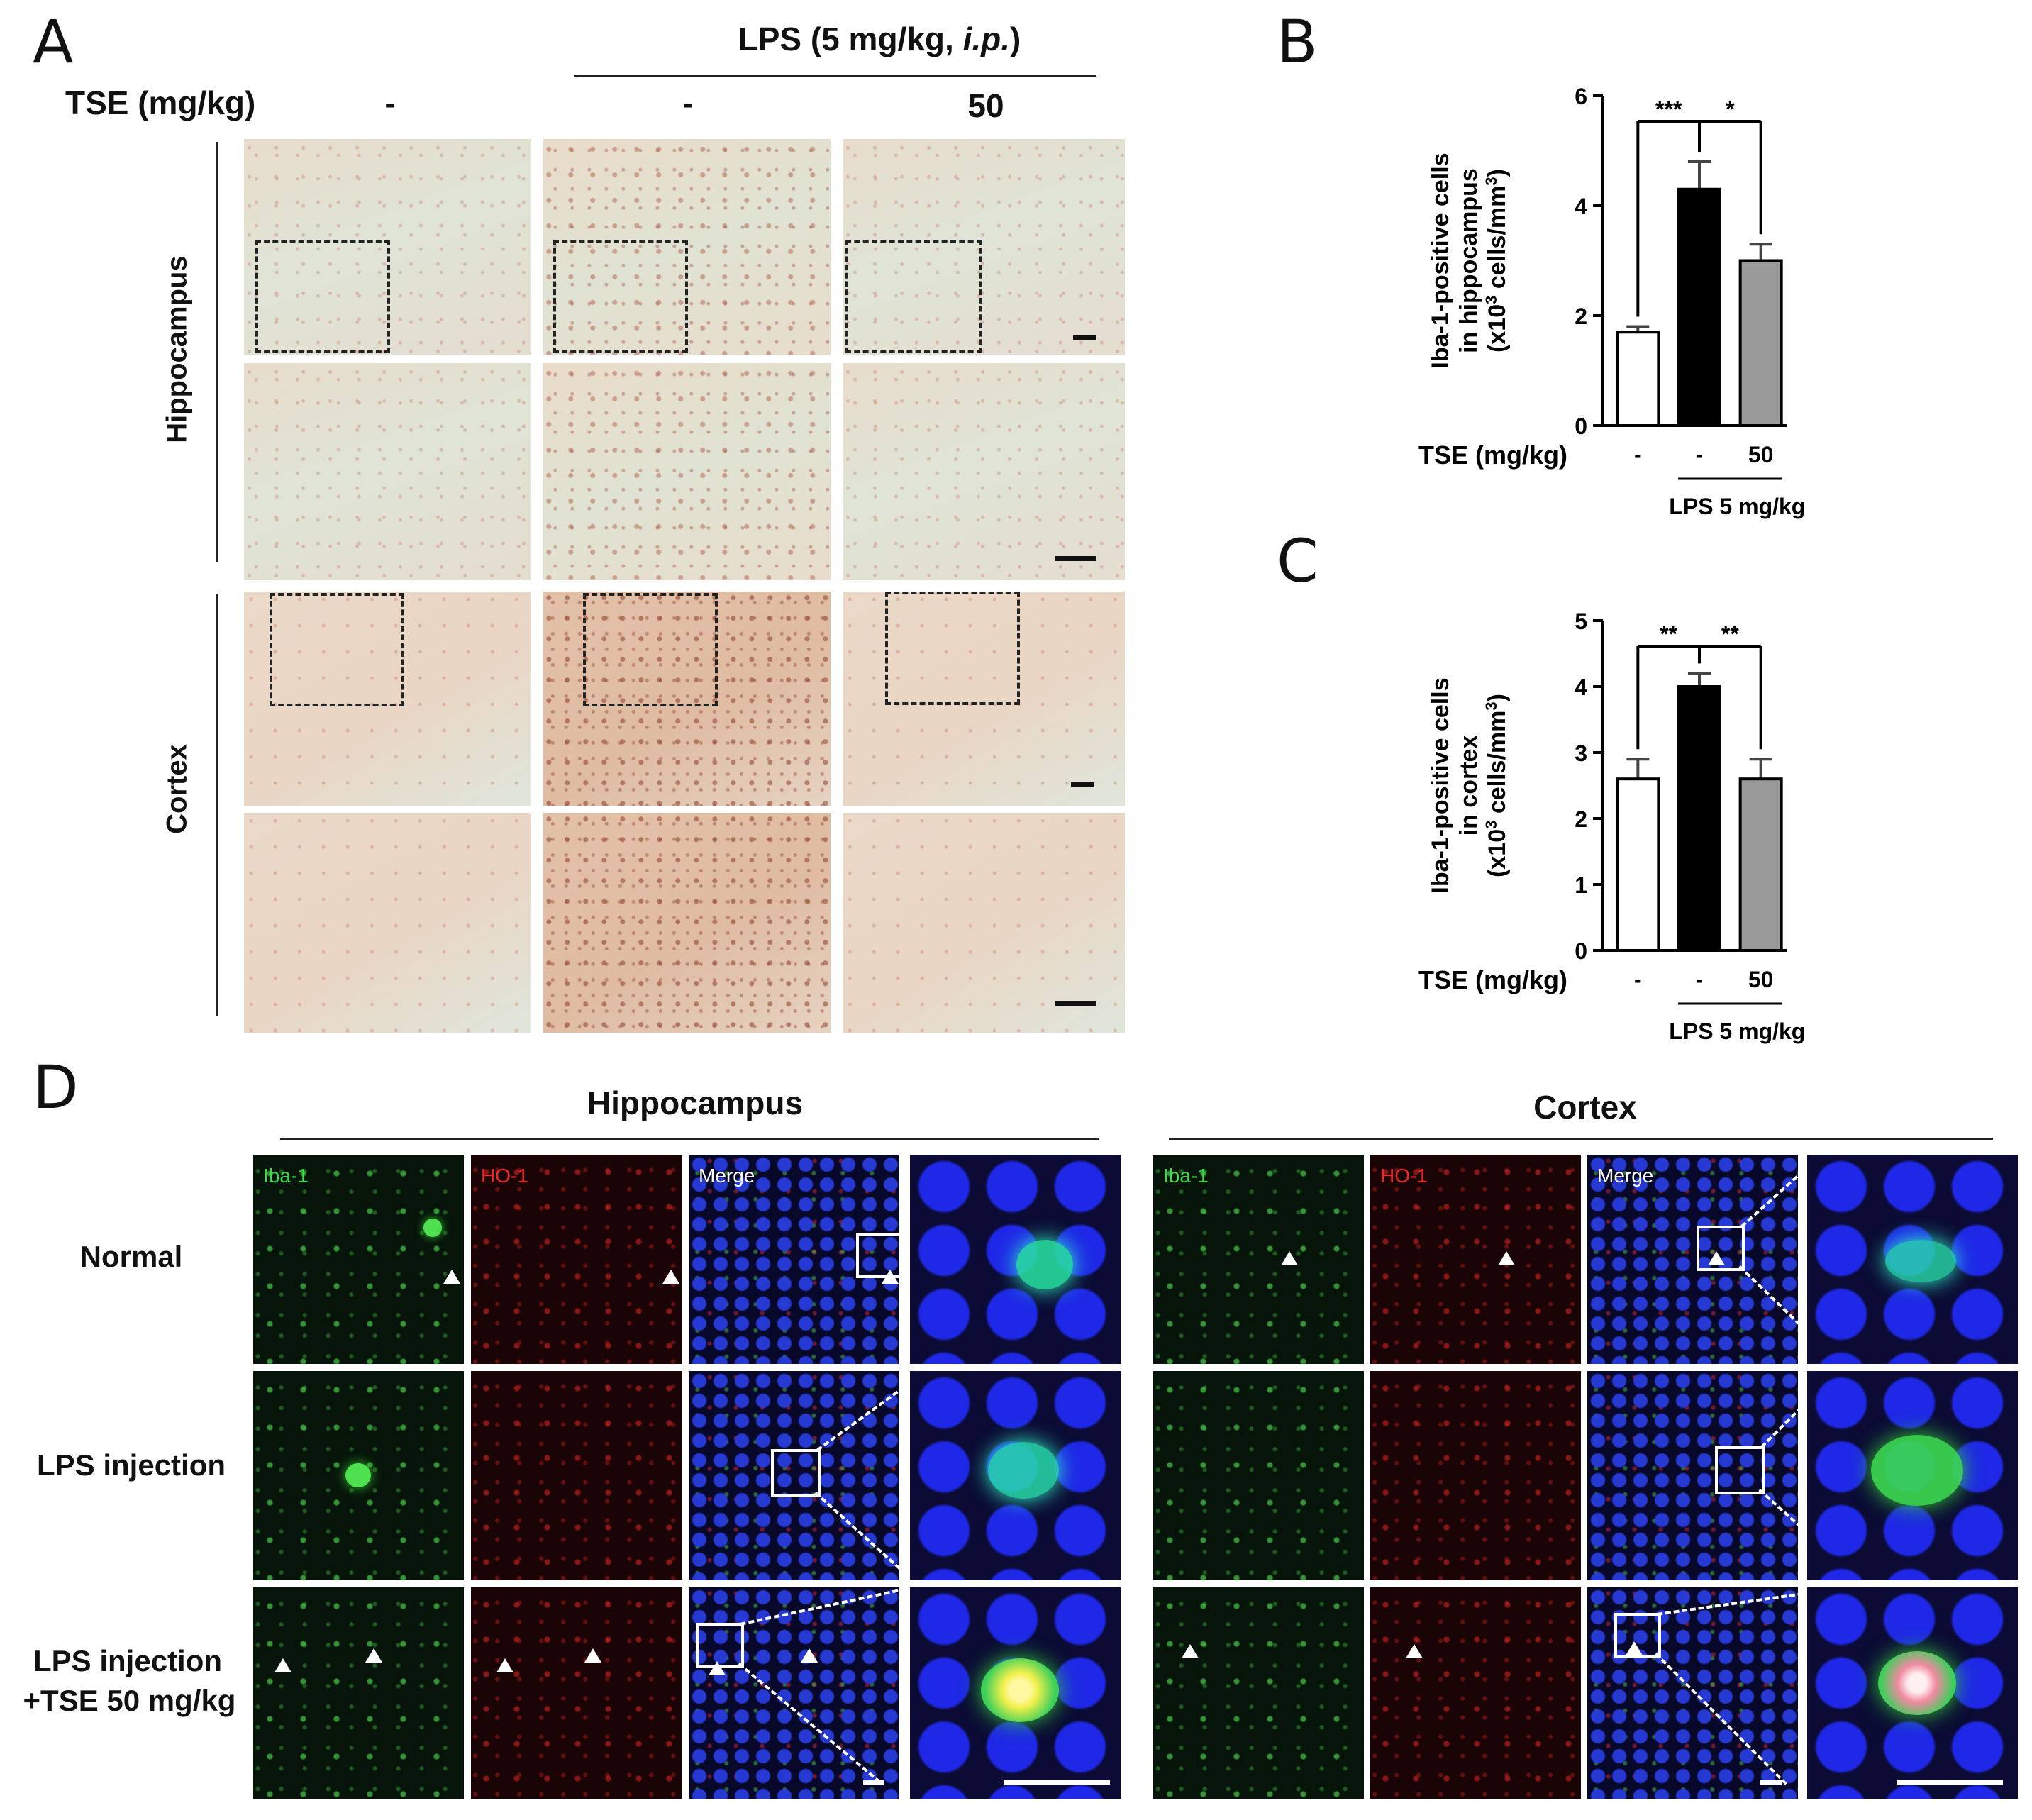 The width and height of the screenshot is (2032, 1820). Describe the element at coordinates (1581, 951) in the screenshot. I see `y-tick-label: 0` at that location.